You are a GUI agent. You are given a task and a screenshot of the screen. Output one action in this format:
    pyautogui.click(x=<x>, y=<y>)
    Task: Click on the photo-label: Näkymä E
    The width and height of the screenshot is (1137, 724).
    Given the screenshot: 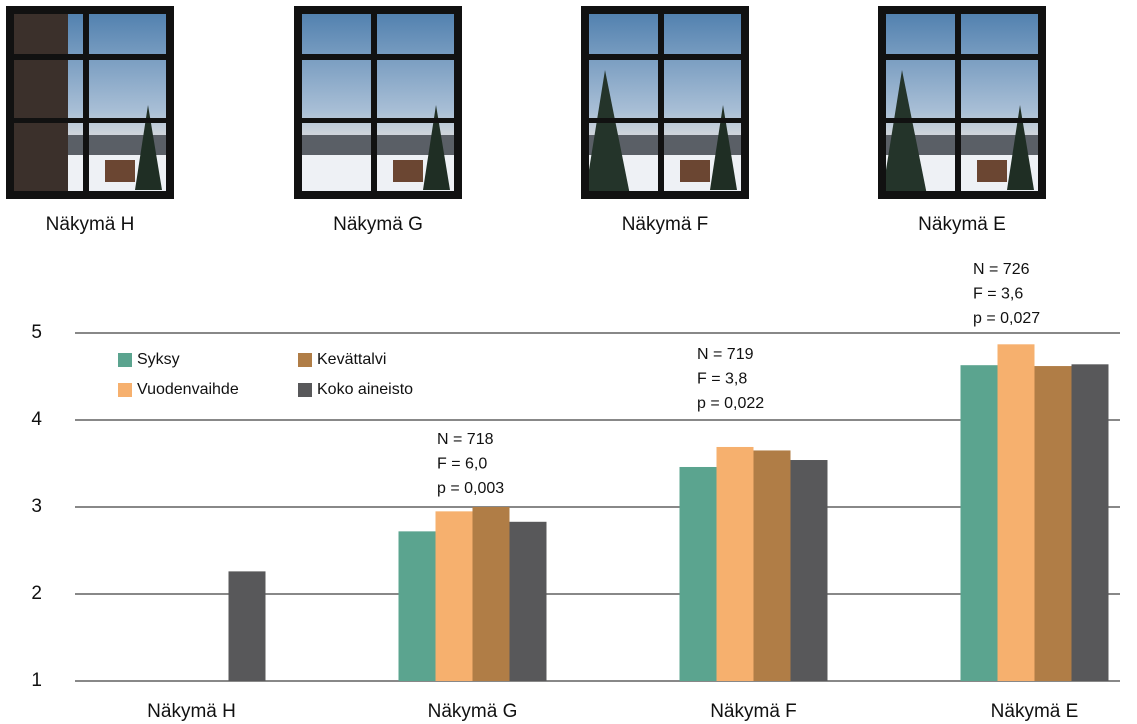 What is the action you would take?
    pyautogui.click(x=962, y=224)
    